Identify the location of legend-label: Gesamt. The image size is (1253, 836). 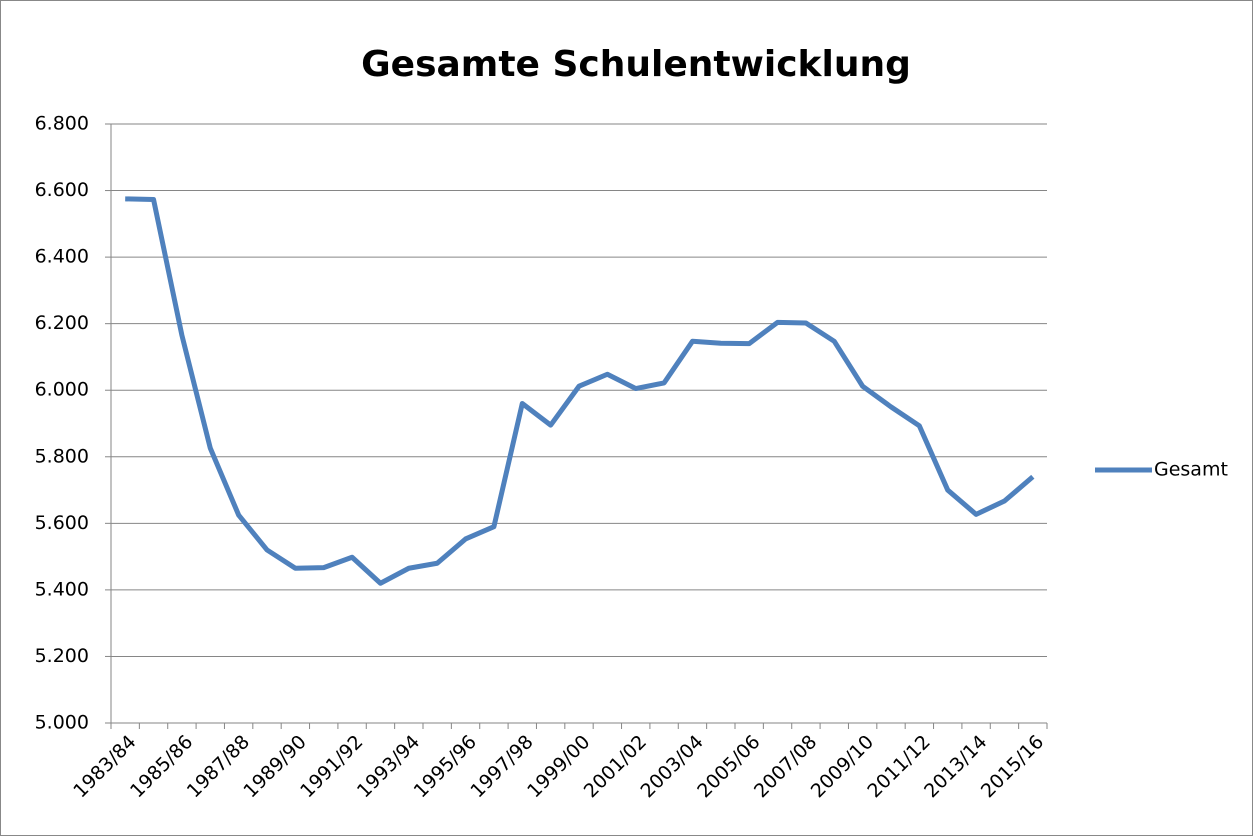
(1191, 470).